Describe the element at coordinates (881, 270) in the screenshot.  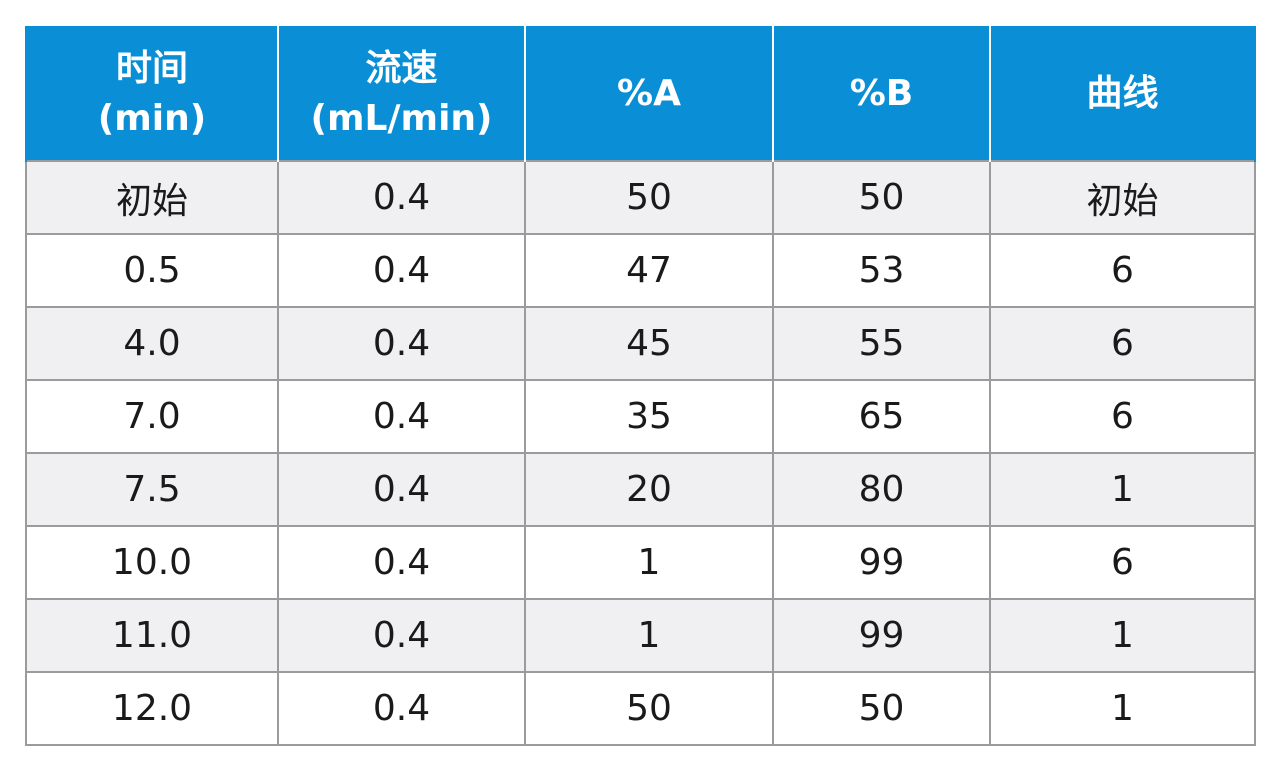
I see `cell-percent-b: 53` at that location.